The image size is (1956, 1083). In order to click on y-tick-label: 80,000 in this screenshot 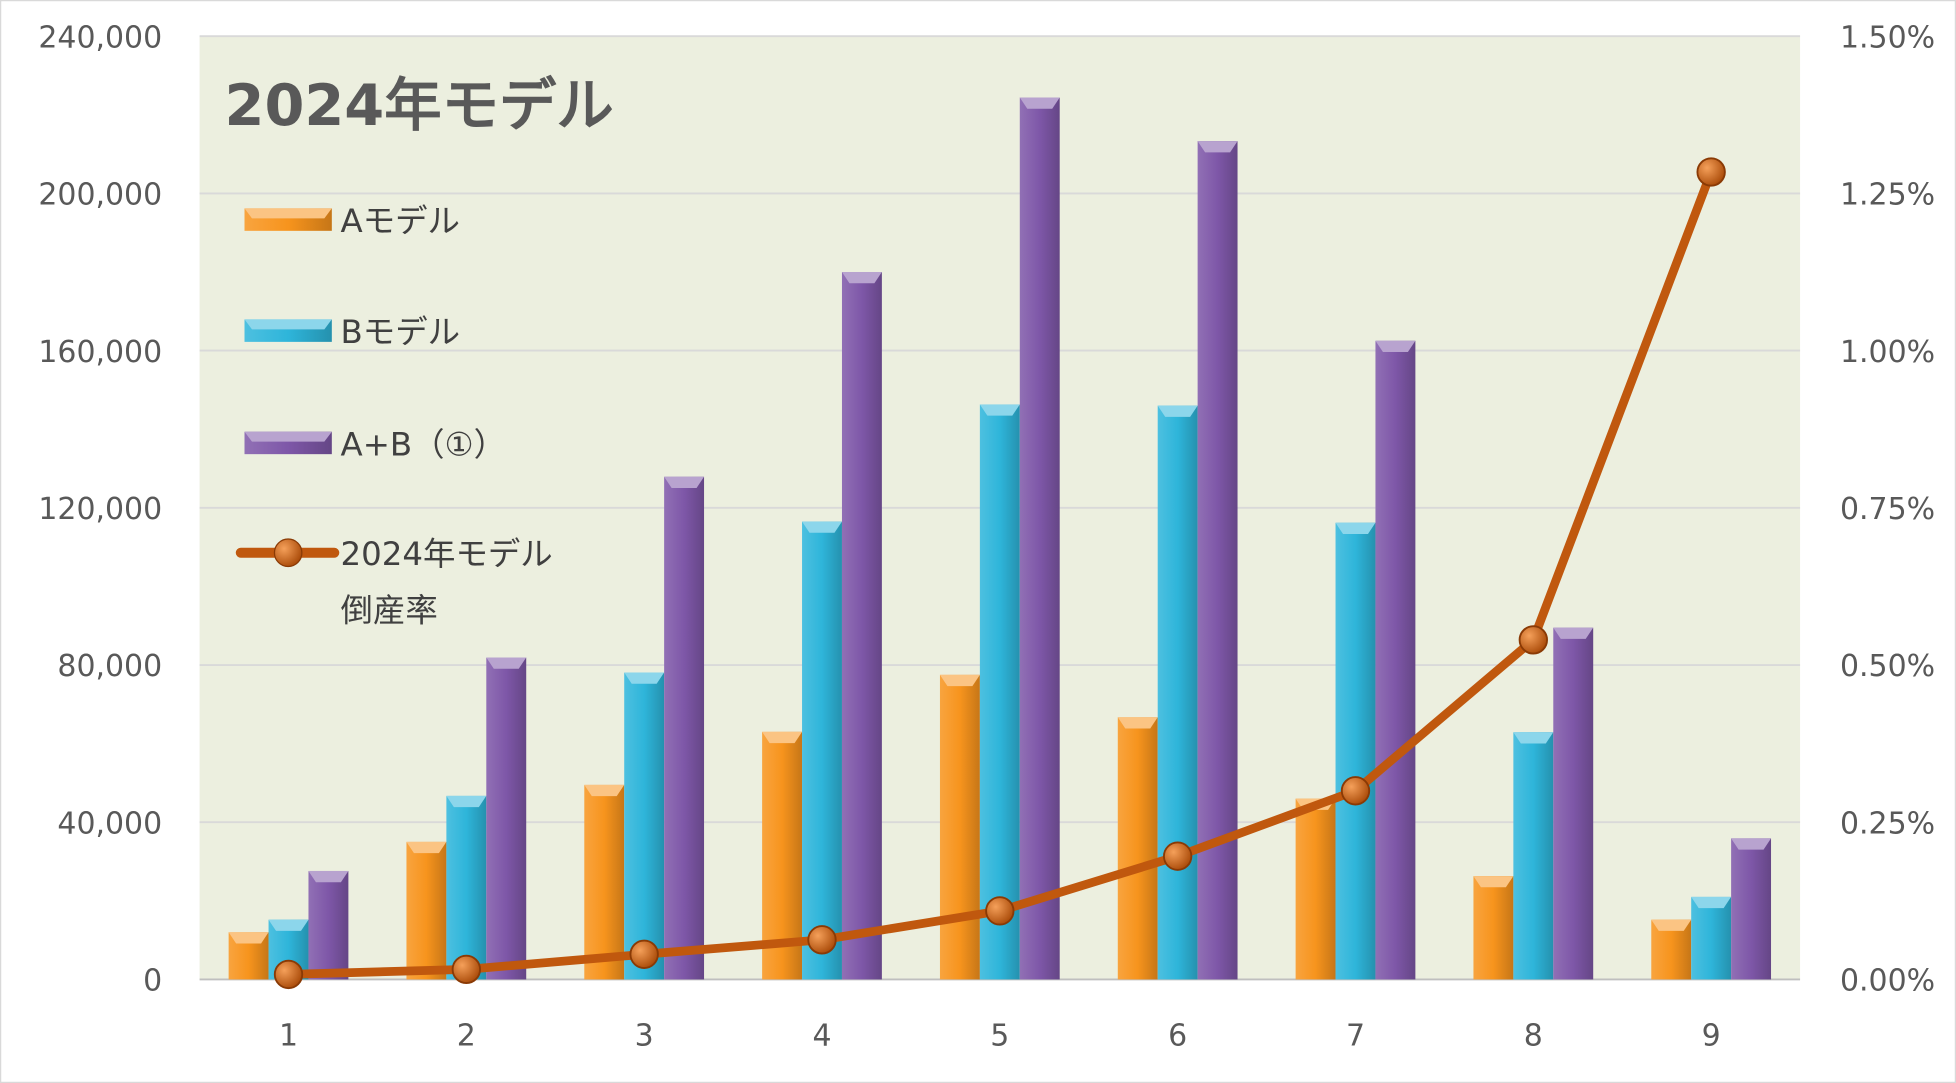, I will do `click(109, 666)`.